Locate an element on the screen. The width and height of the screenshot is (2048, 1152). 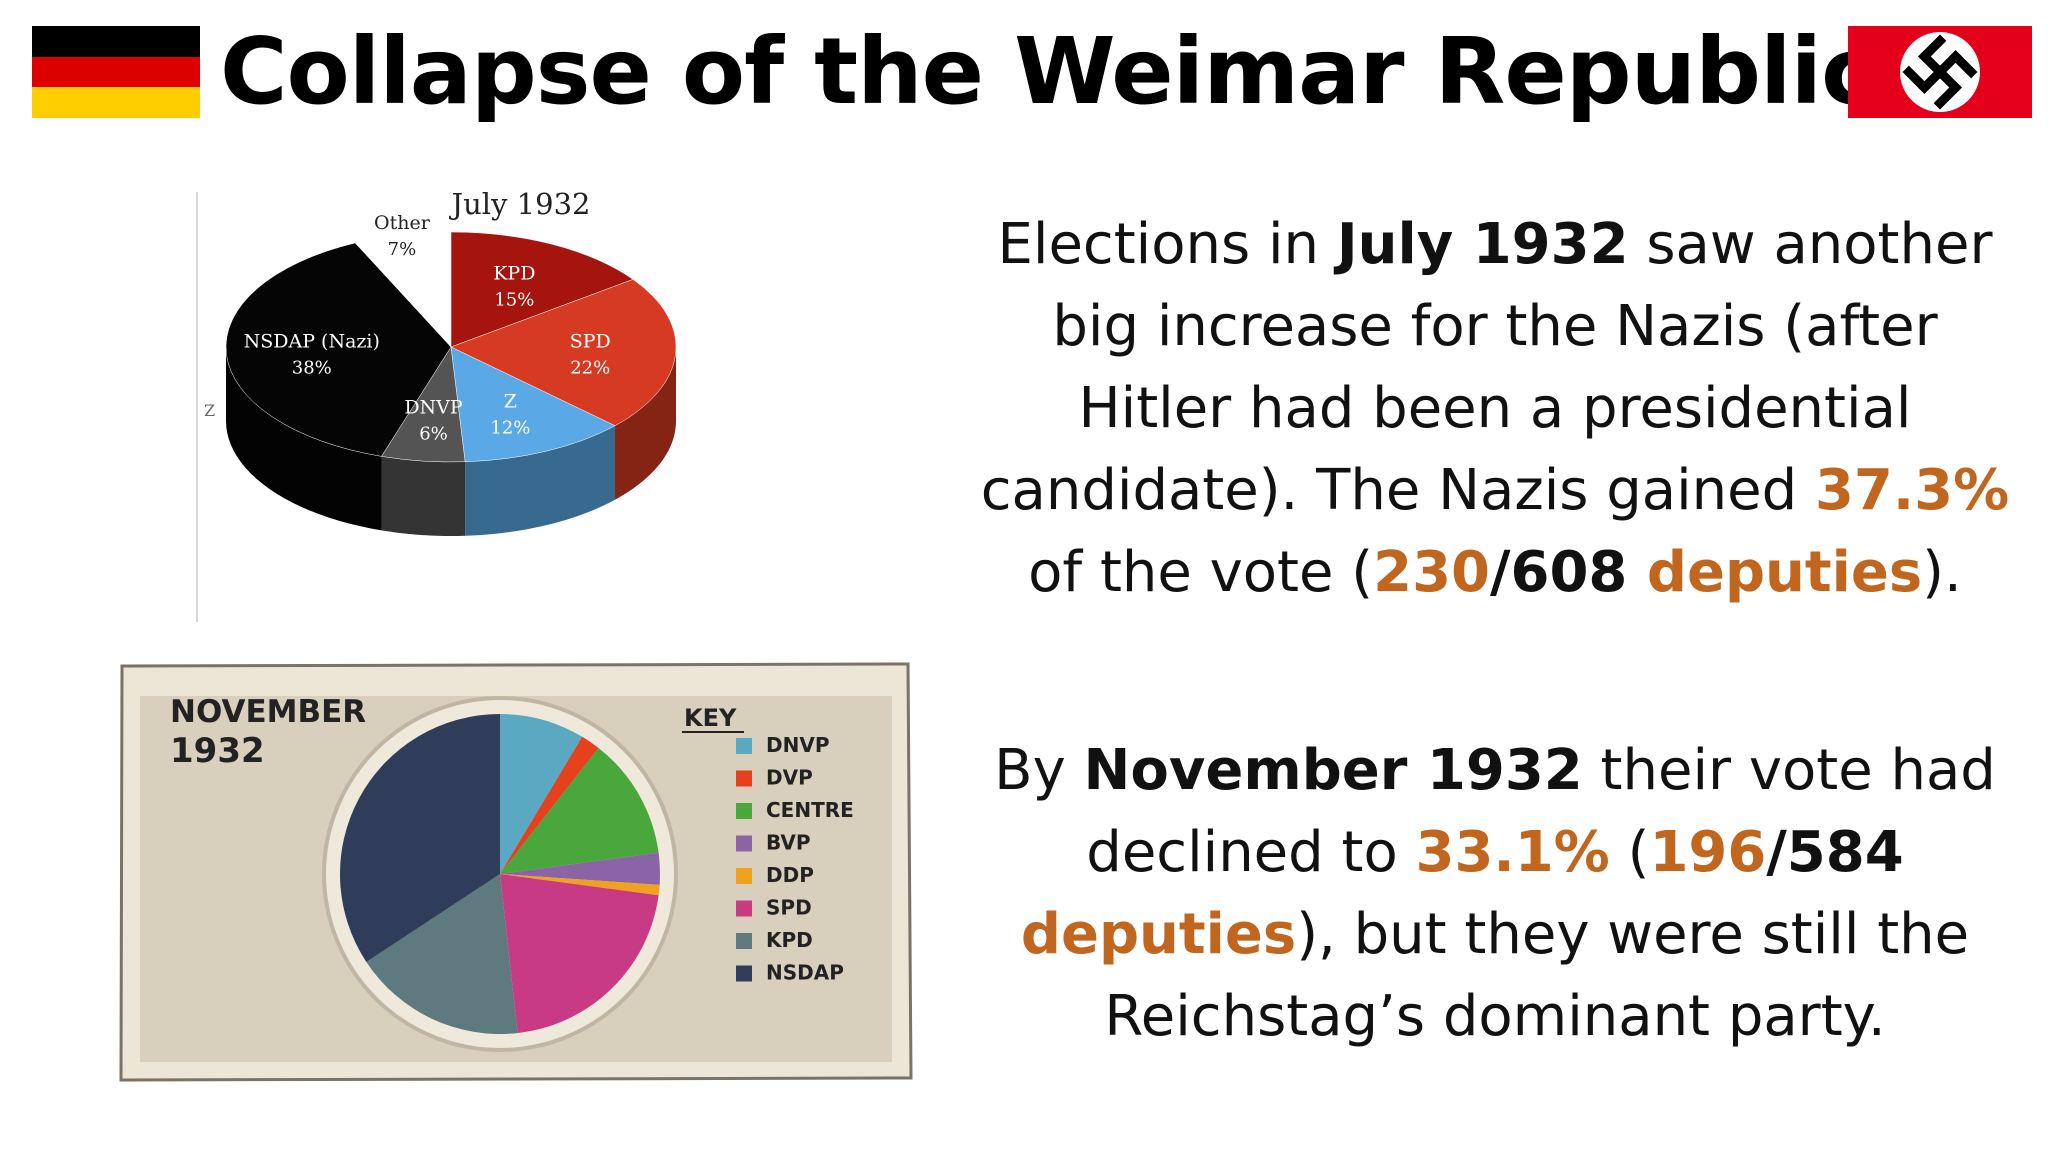
pie-label-z: Z is located at coordinates (510, 402).